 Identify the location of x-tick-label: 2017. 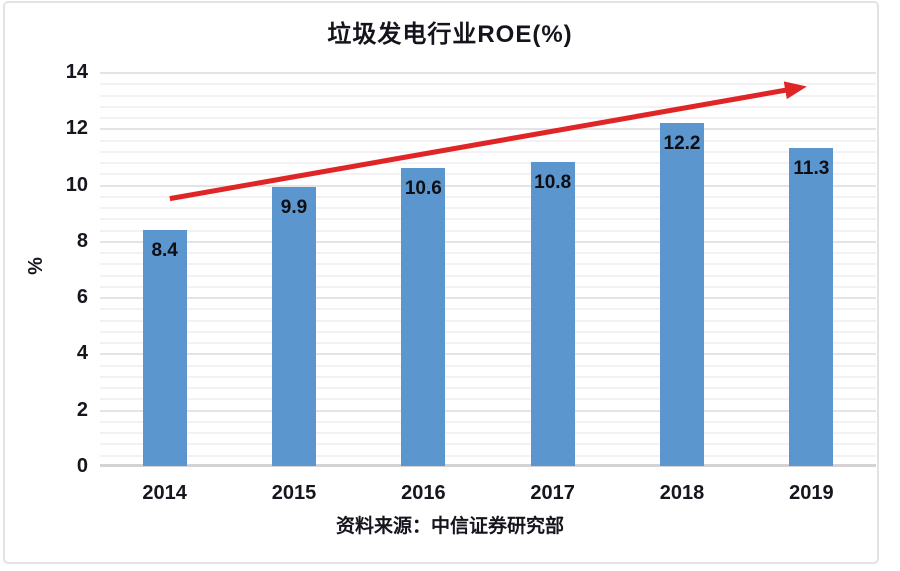
(552, 493).